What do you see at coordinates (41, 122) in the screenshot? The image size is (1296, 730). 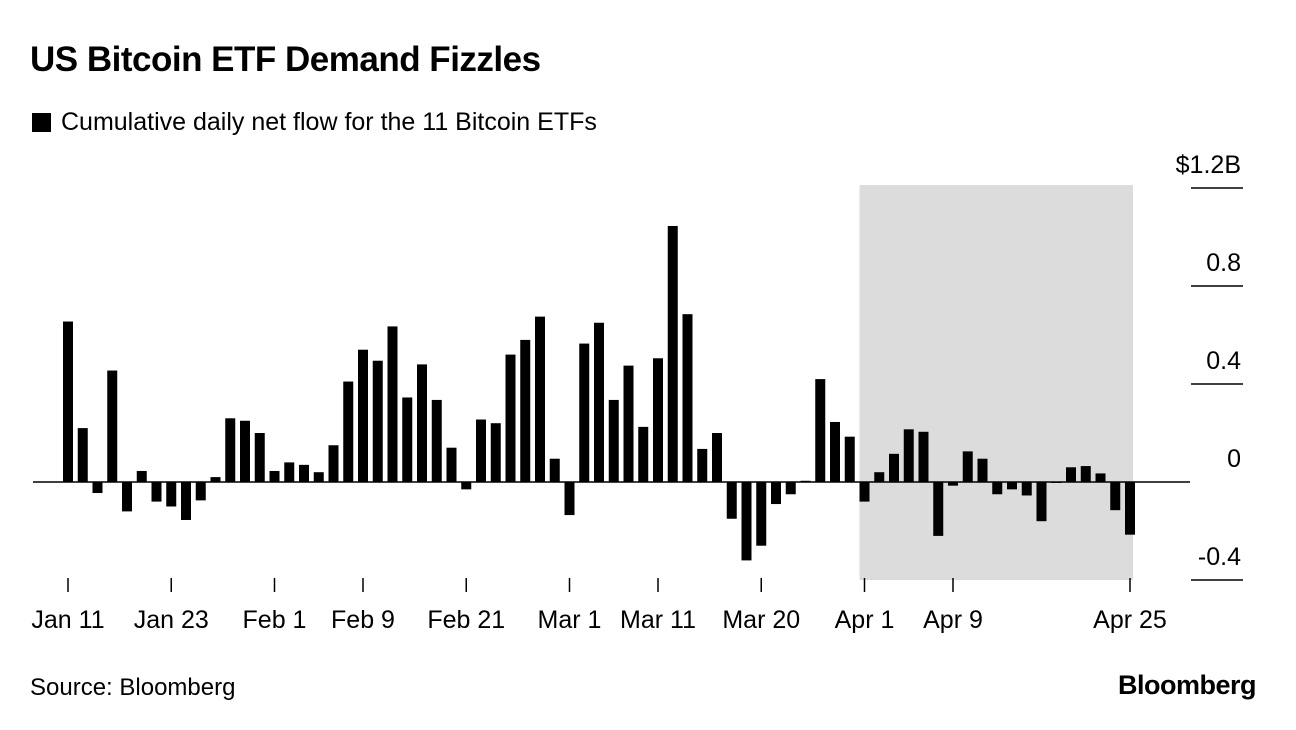 I see `legend-swatch` at bounding box center [41, 122].